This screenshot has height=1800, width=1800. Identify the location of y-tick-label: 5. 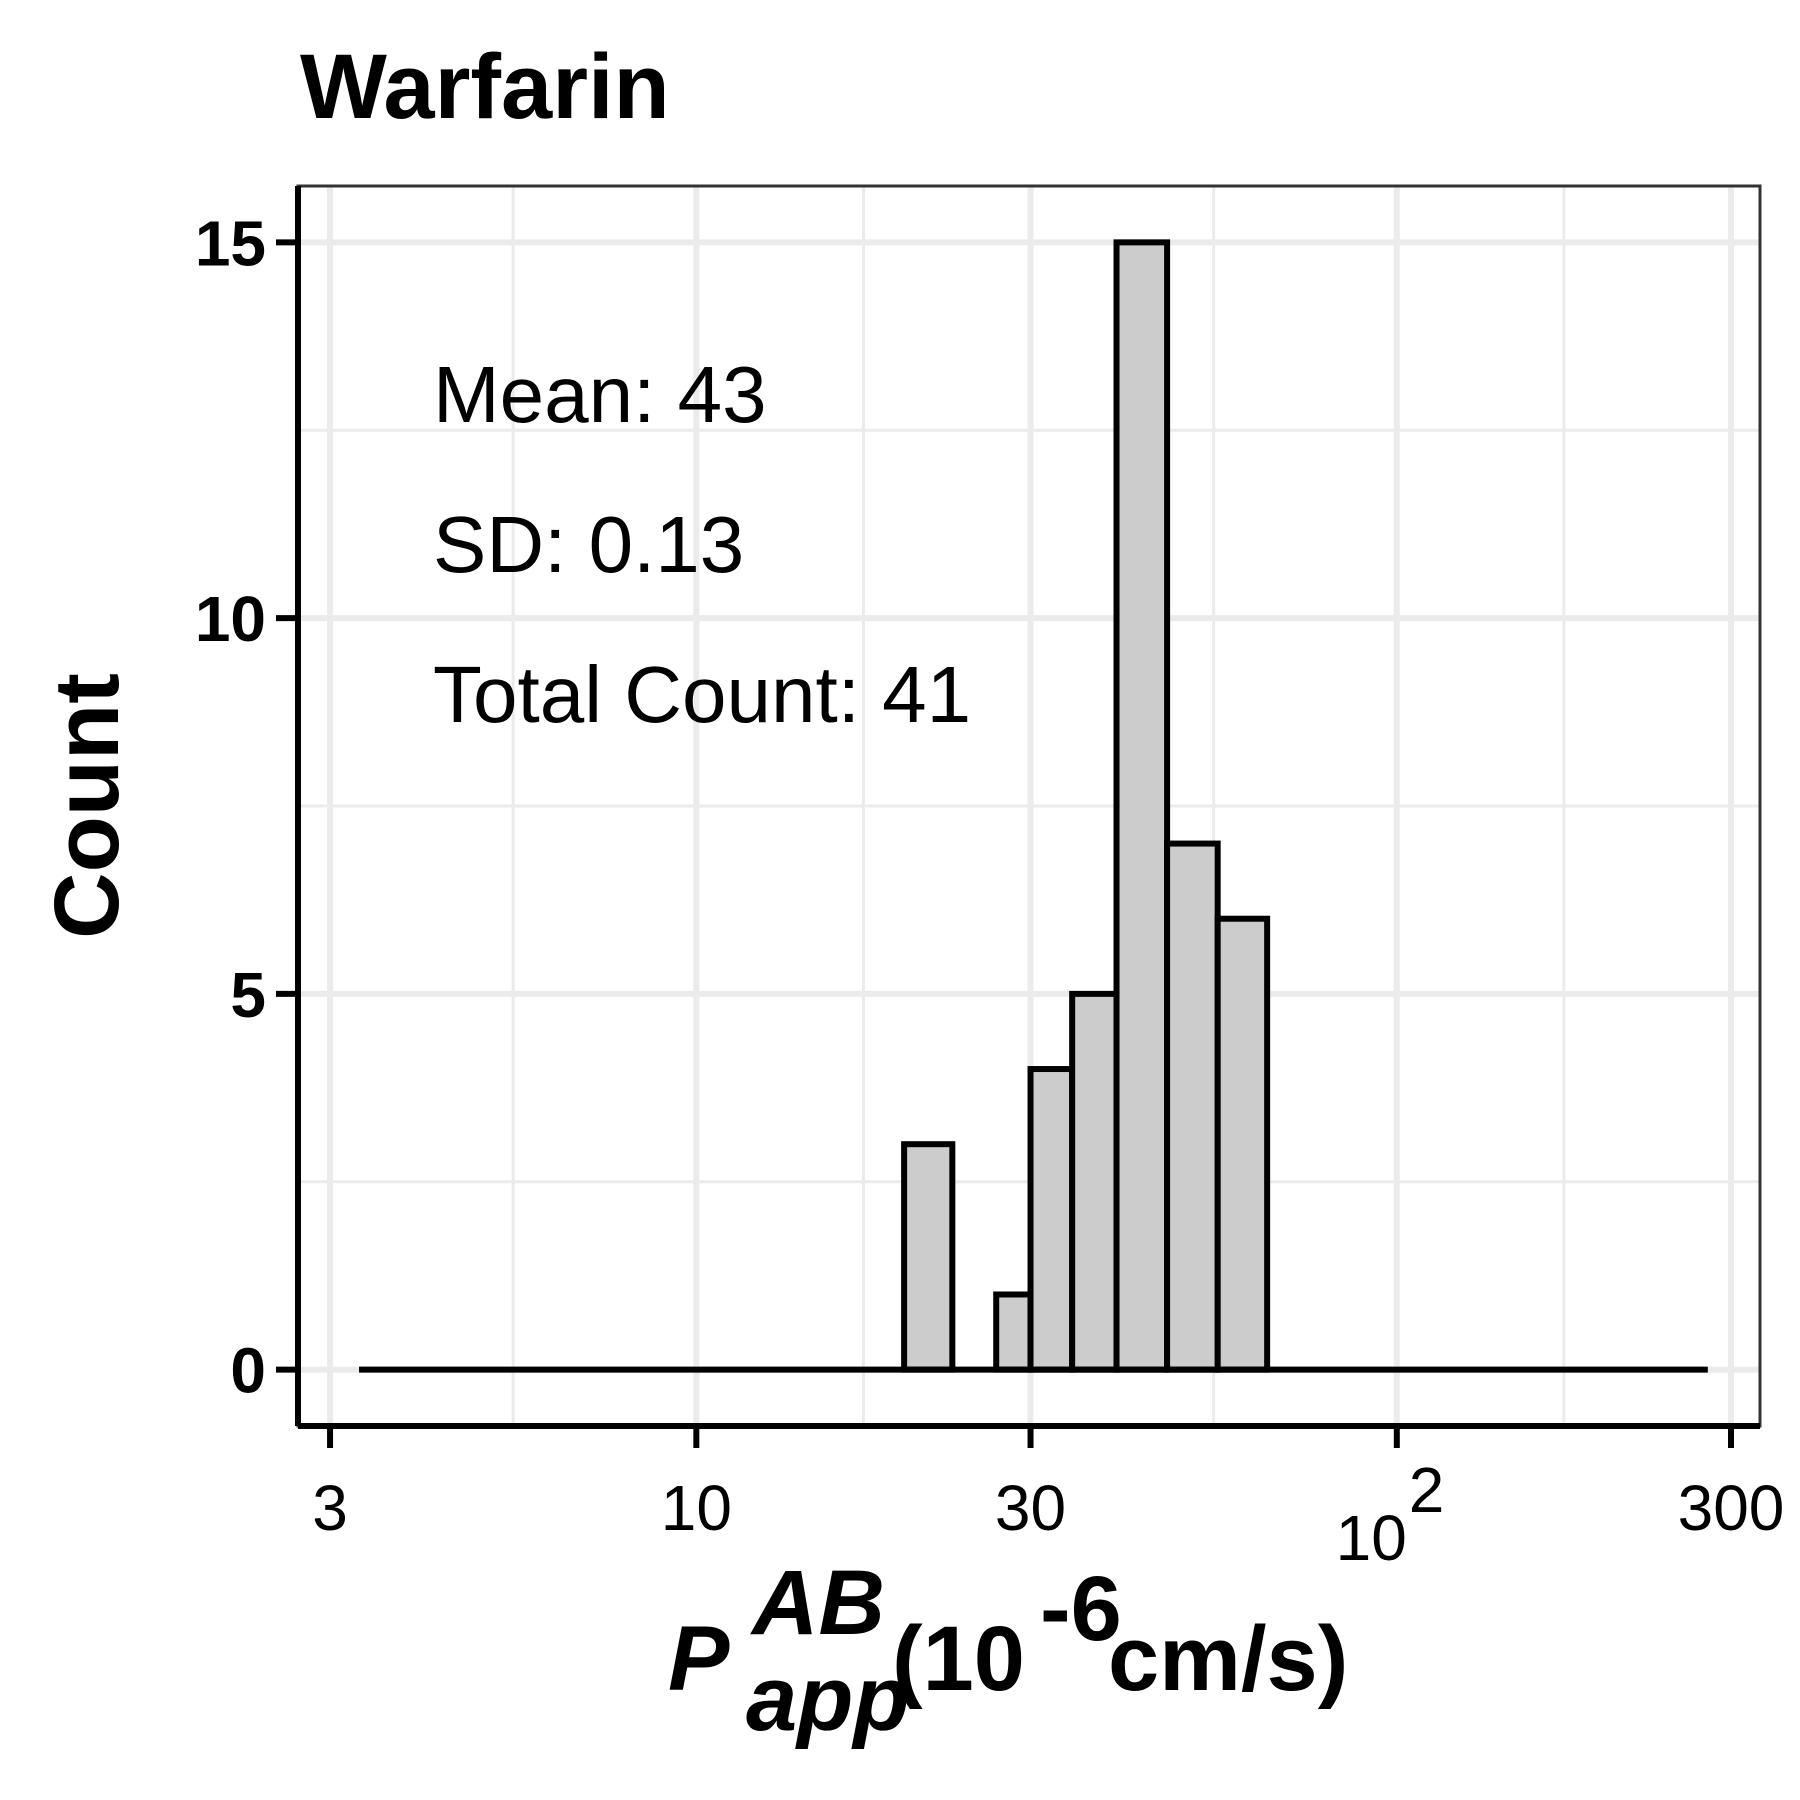
(248, 995).